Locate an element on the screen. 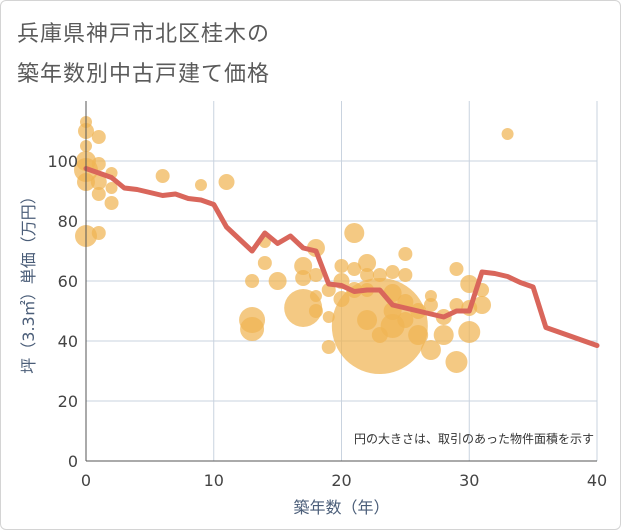 The image size is (621, 530). bubble-size-note: 円の大きさは、取引のあった物件面積を示す is located at coordinates (474, 438).